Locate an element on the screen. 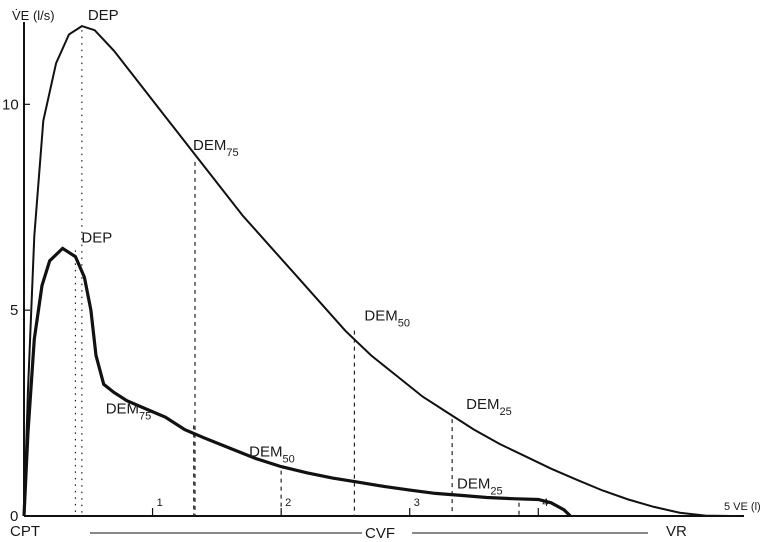  label-vr: VR is located at coordinates (676, 531).